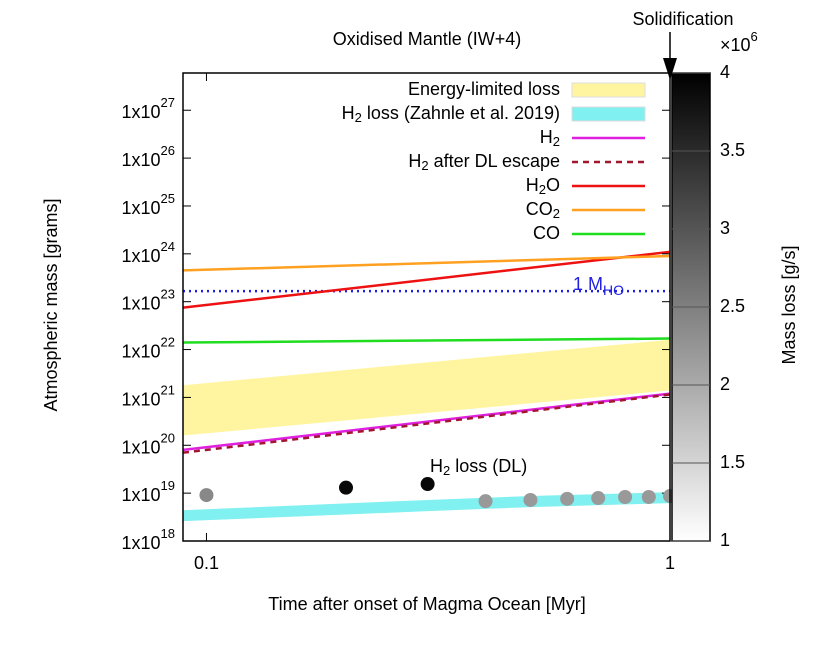 Image resolution: width=837 pixels, height=650 pixels. What do you see at coordinates (732, 462) in the screenshot?
I see `colorbar-tick-label: 1.5` at bounding box center [732, 462].